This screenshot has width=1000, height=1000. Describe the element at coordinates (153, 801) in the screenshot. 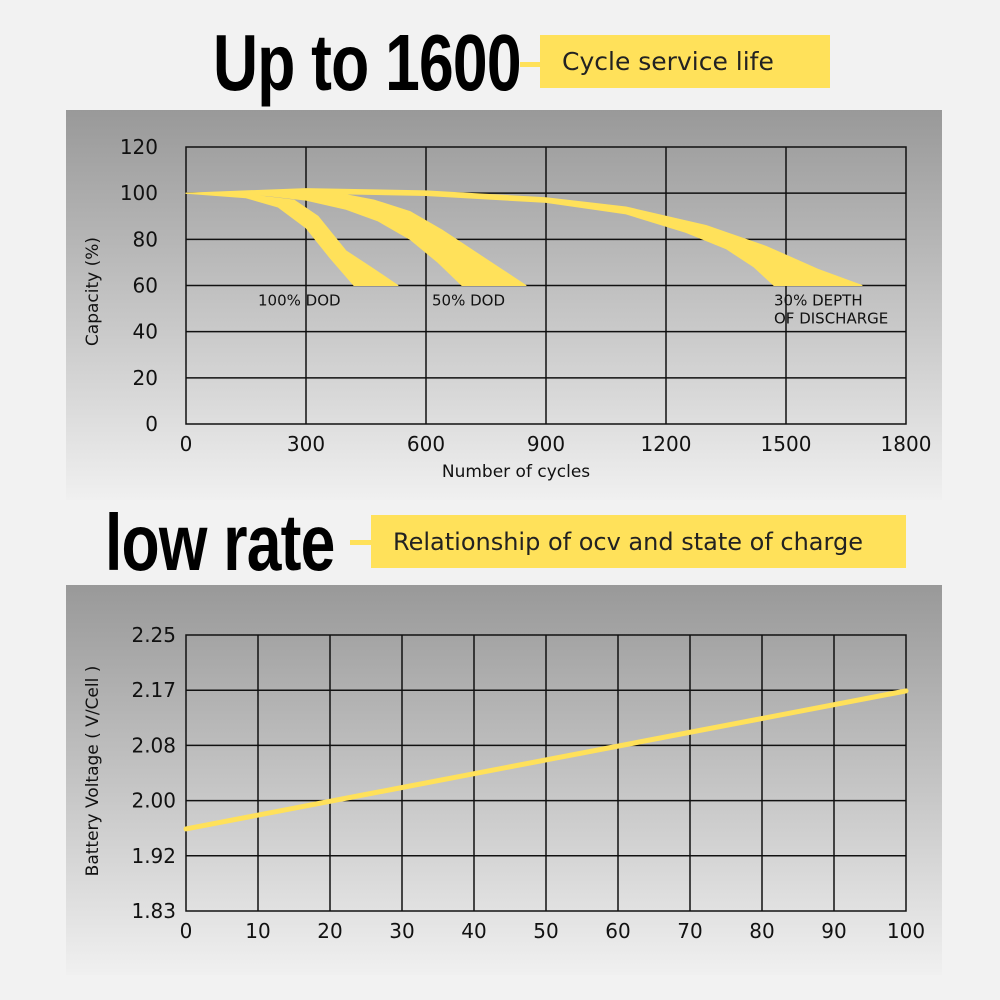

I see `y-tick-label: 2.00` at that location.